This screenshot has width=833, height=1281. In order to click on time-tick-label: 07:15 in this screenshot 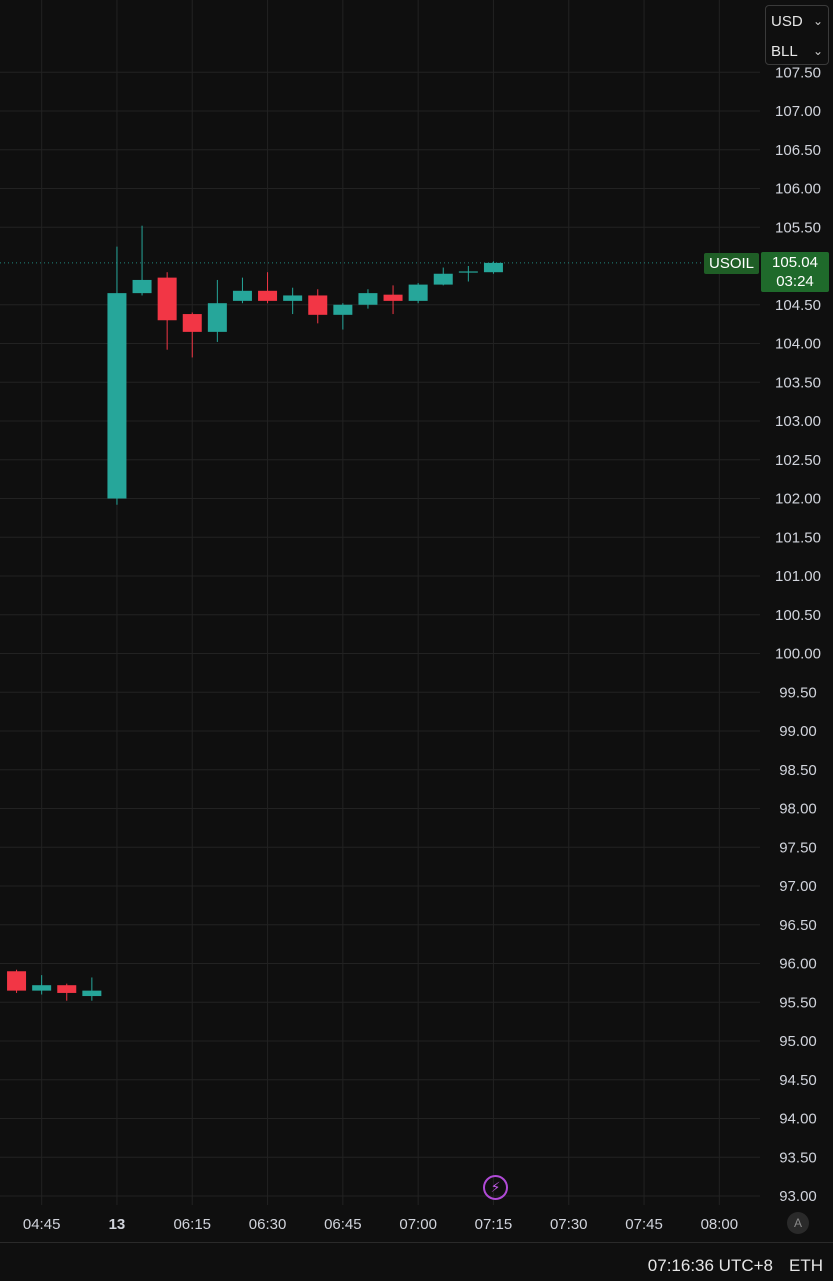, I will do `click(494, 1224)`.